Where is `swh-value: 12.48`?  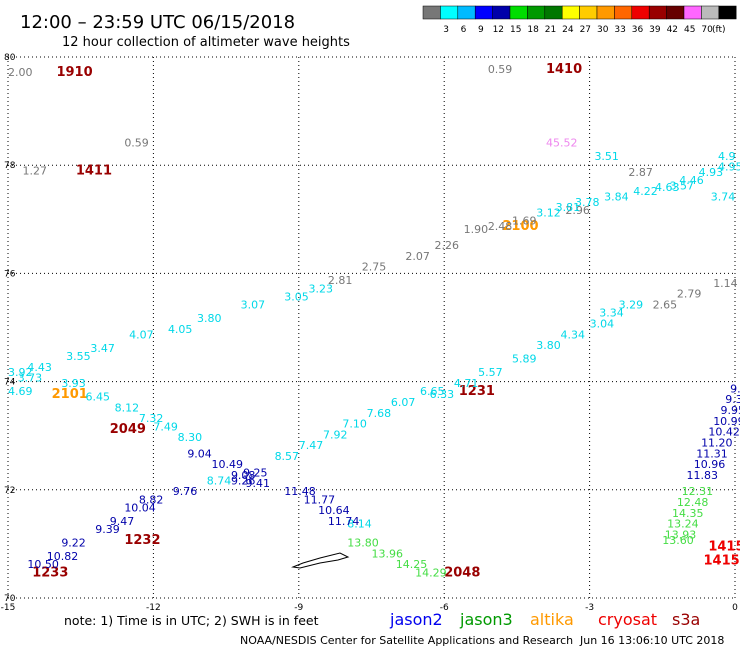
swh-value: 12.48 is located at coordinates (693, 502).